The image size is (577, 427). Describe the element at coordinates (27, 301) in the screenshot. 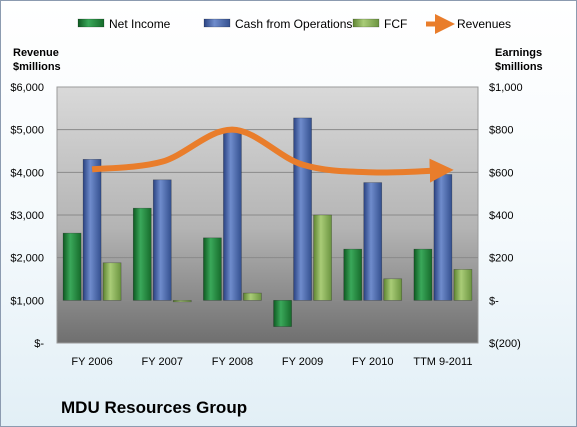

I see `left-tick-label: $1,000` at that location.